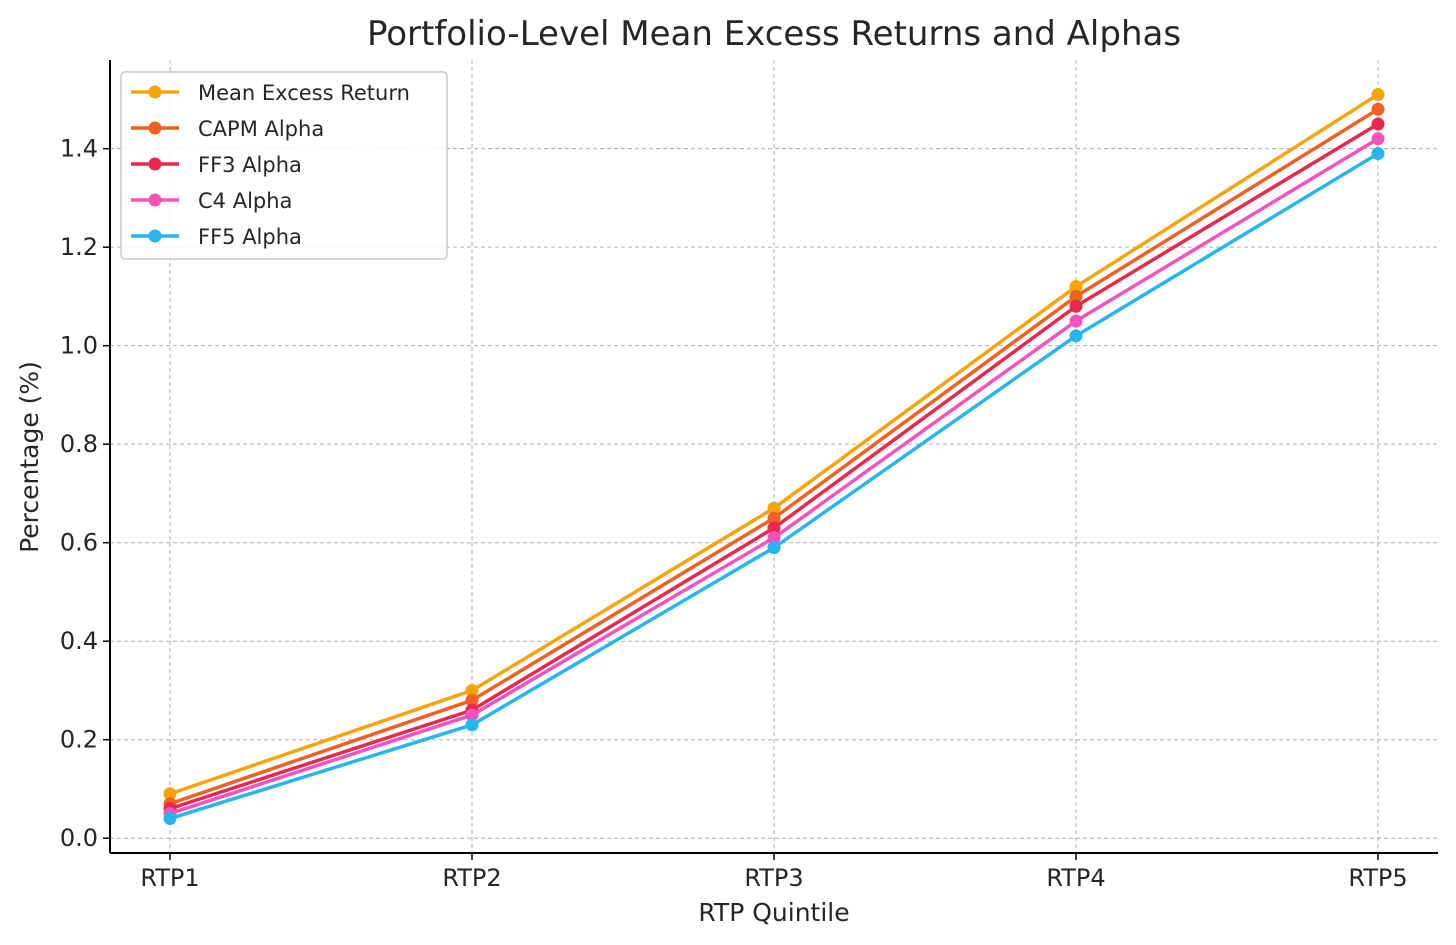 The image size is (1456, 945). I want to click on y-tick-label: 0.8, so click(79, 444).